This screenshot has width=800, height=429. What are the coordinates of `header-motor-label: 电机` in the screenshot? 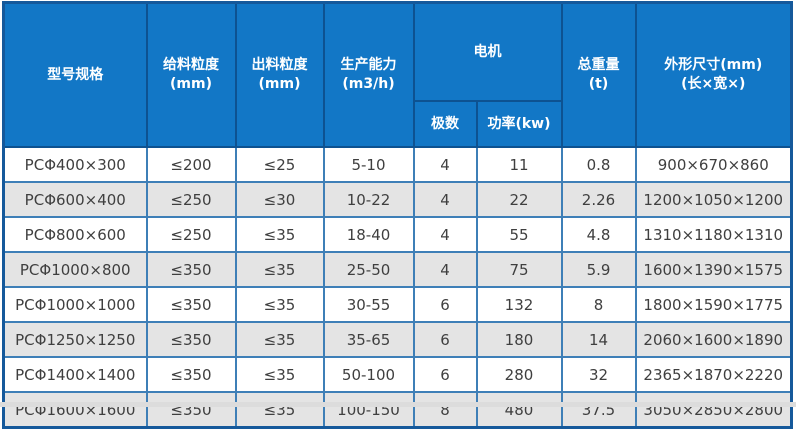 It's located at (487, 51).